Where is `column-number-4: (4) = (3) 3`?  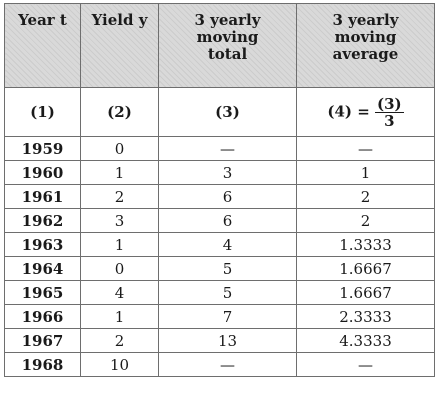
column-number-4: (4) = (3) 3 is located at coordinates (365, 112).